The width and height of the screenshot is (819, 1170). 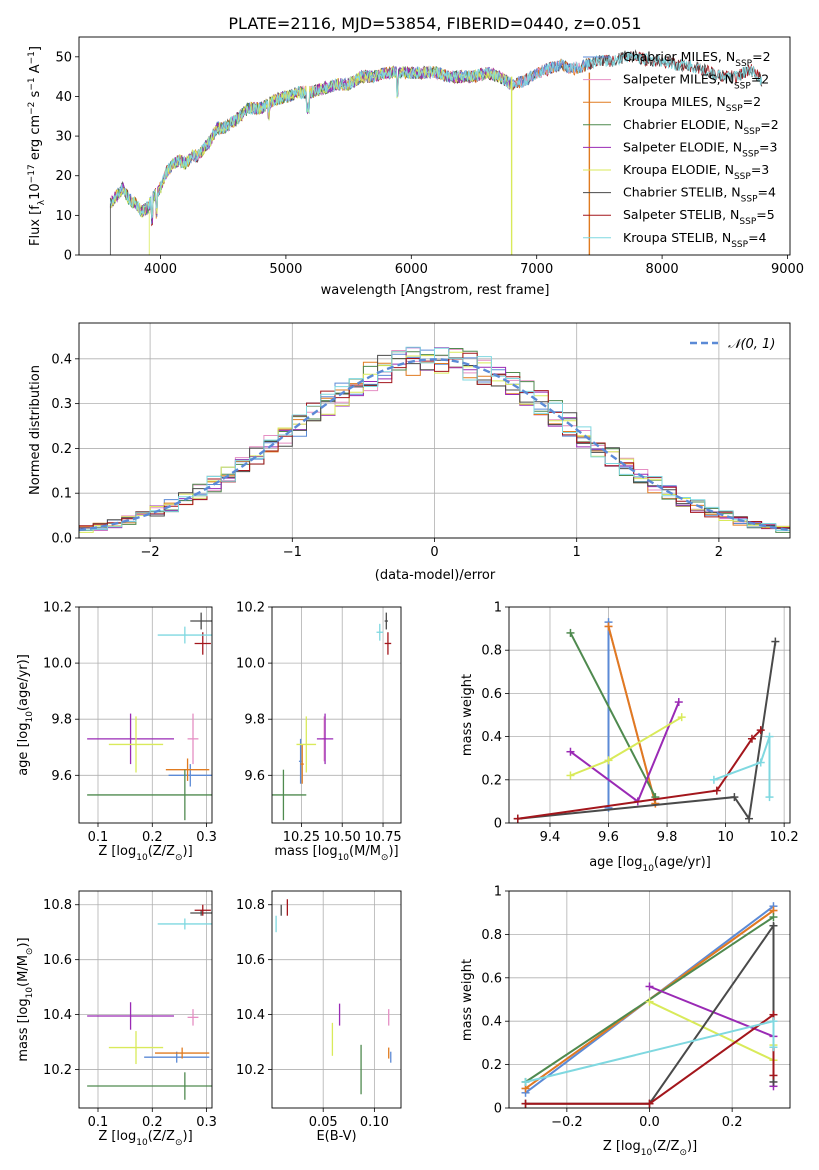 I want to click on x-tick-label: 7000, so click(x=536, y=269).